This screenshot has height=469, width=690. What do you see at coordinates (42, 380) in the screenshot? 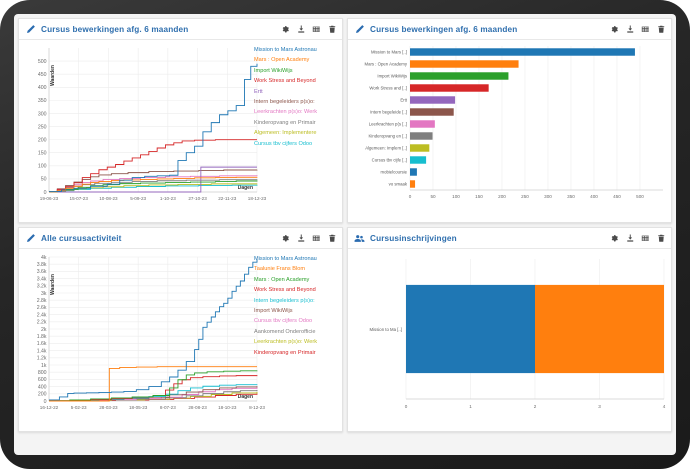
I see `svg-text: 600` at bounding box center [42, 380].